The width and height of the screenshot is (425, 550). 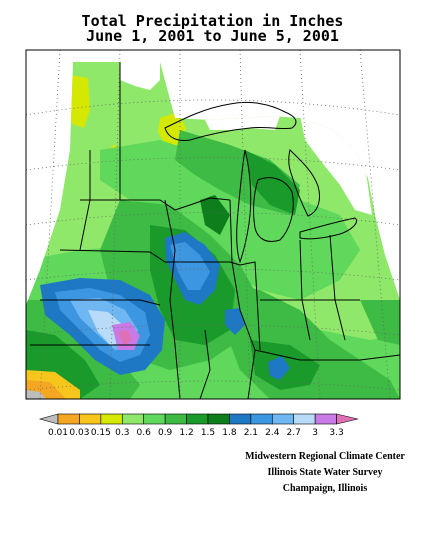 What do you see at coordinates (279, 368) in the screenshot?
I see `precip-zone-blue-se` at bounding box center [279, 368].